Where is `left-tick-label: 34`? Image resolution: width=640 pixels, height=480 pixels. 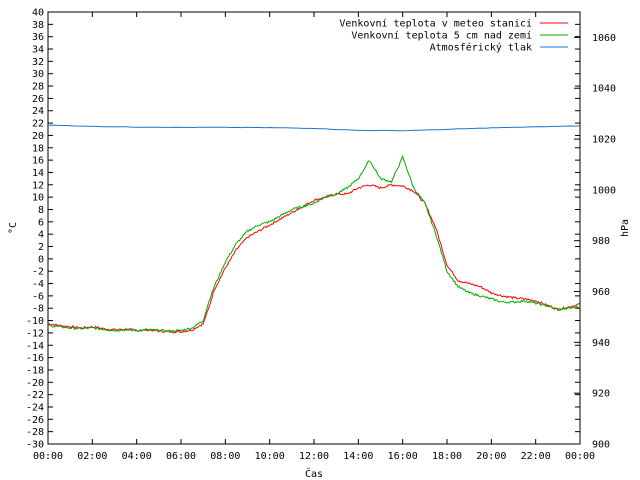
left-tick-label: 34 is located at coordinates (38, 50).